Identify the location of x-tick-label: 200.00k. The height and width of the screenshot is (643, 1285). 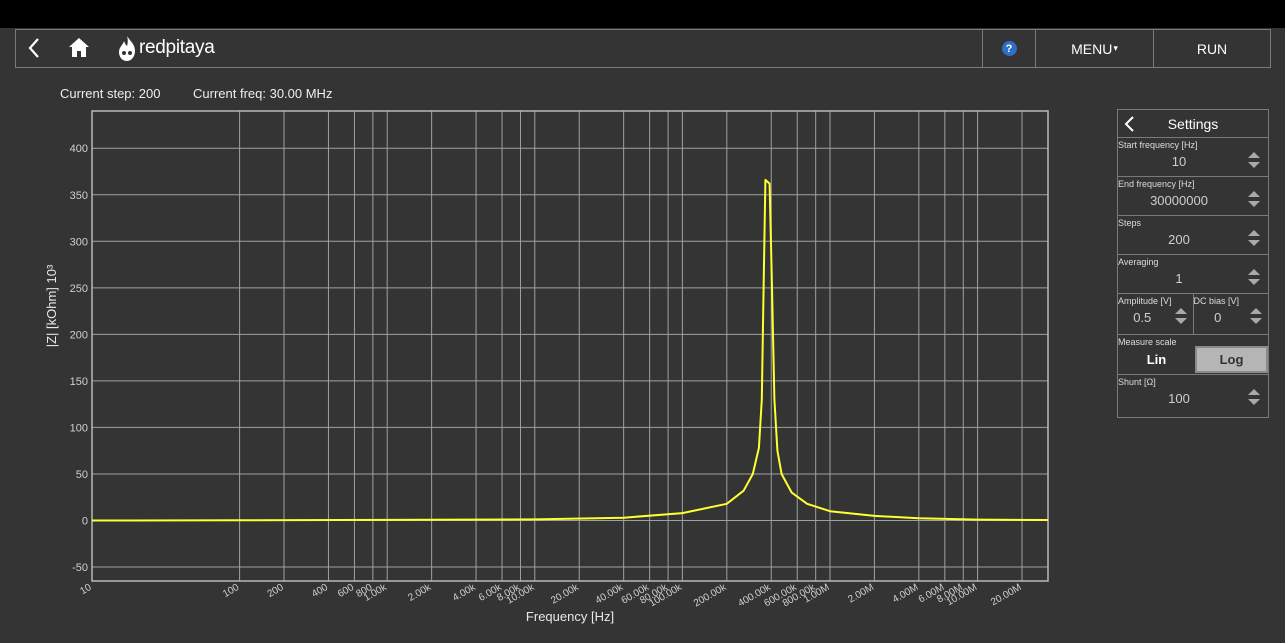
(710, 596).